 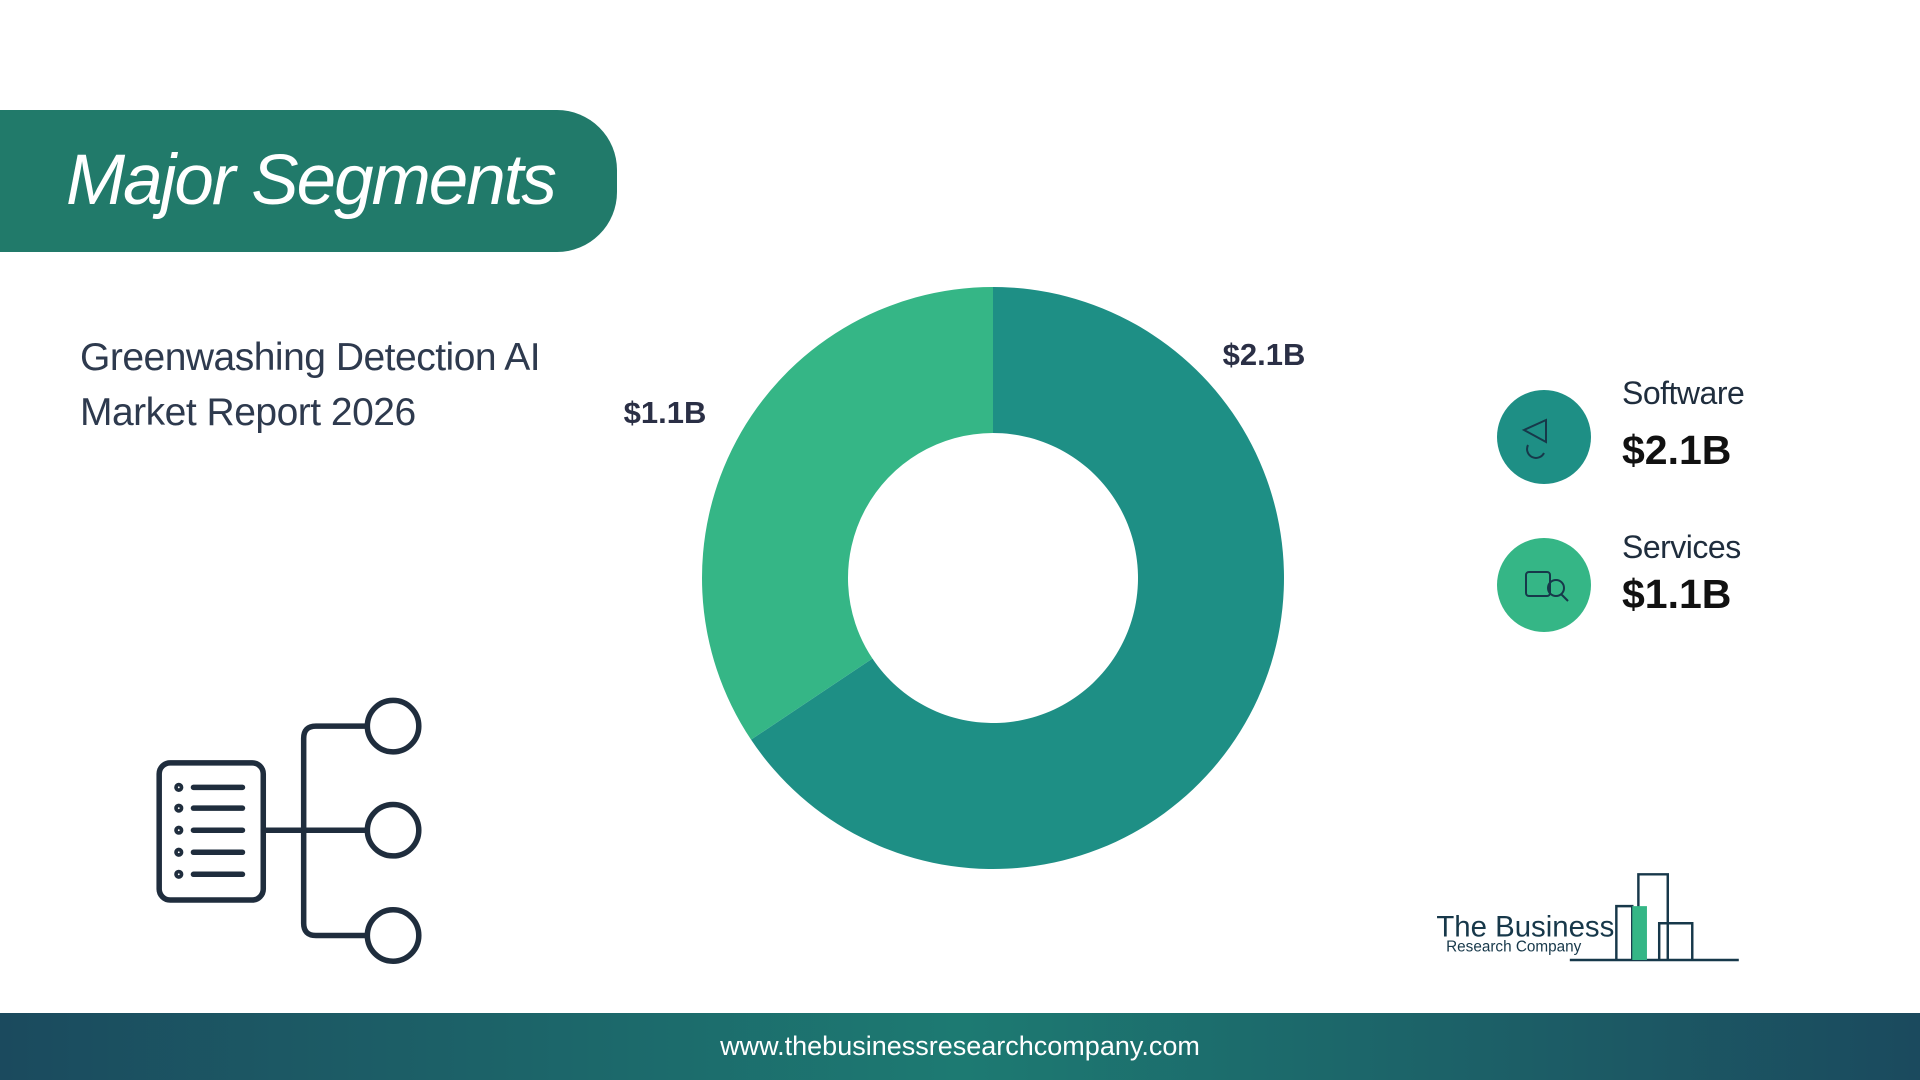 What do you see at coordinates (1681, 547) in the screenshot?
I see `legend-label: Services` at bounding box center [1681, 547].